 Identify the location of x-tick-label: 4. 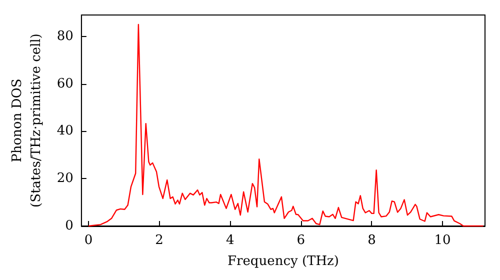
(230, 240).